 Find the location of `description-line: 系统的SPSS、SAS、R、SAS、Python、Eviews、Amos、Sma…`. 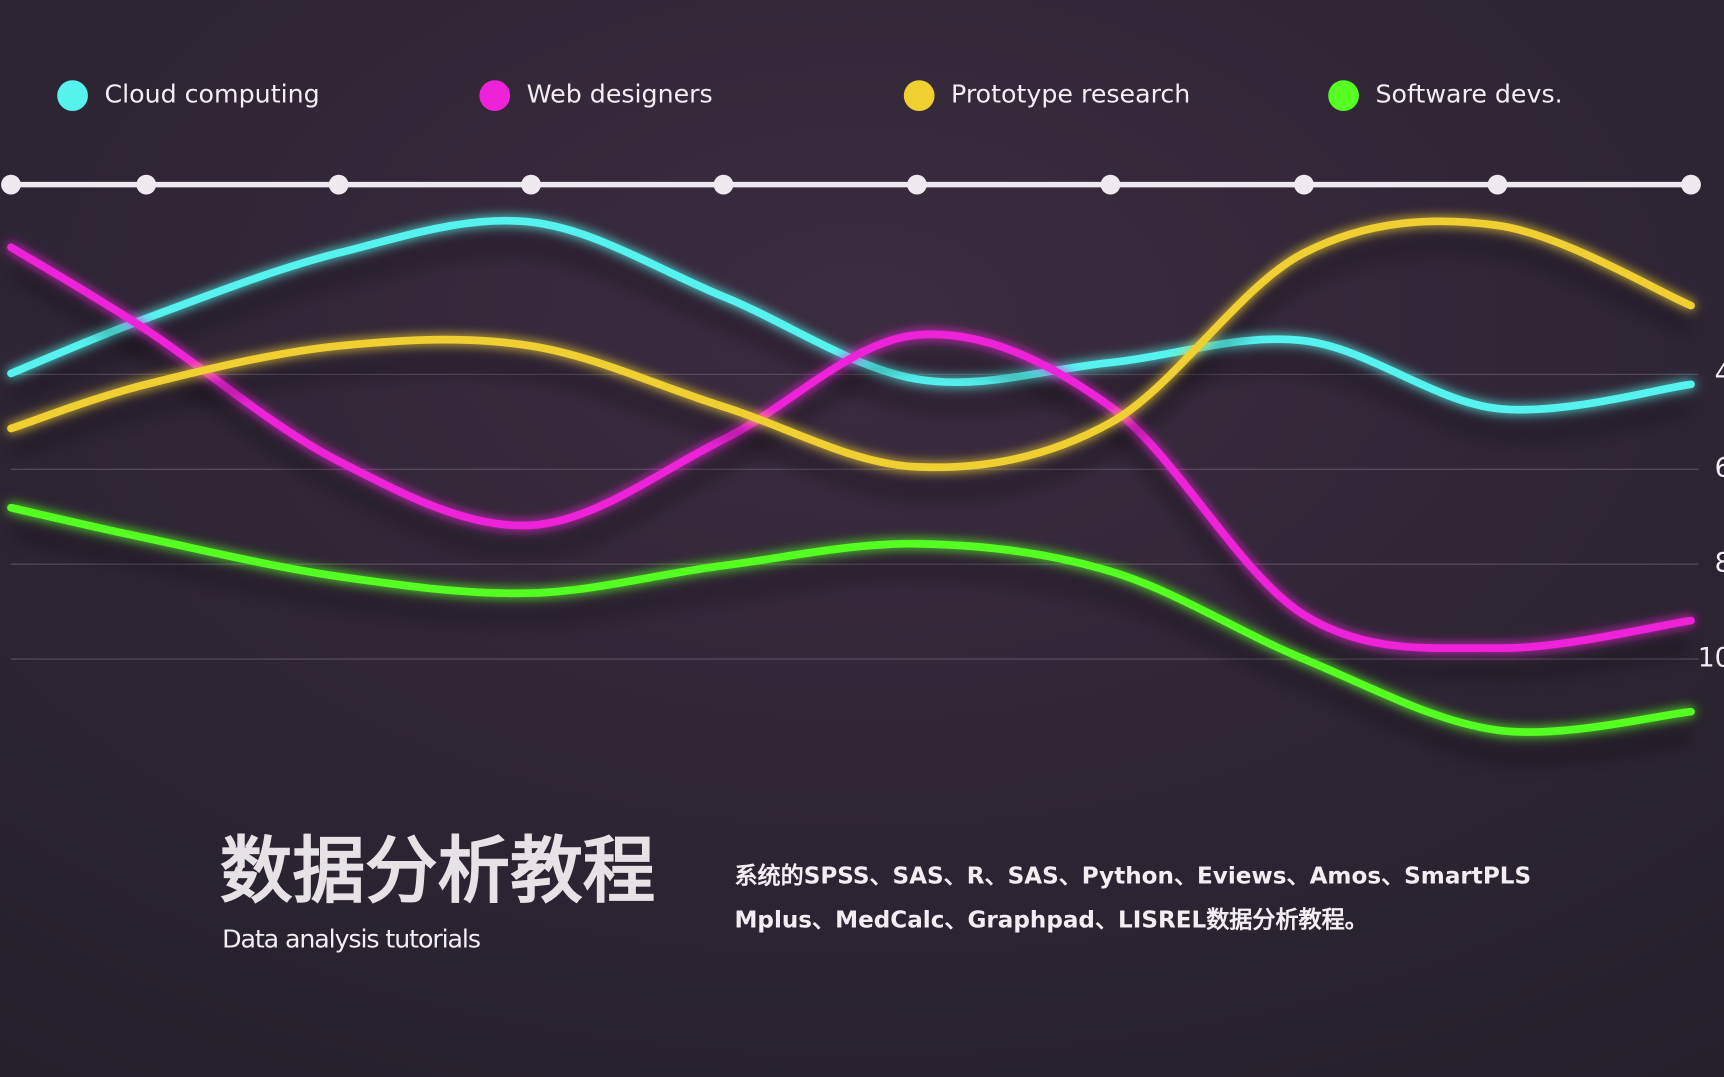

description-line: 系统的SPSS、SAS、R、SAS、Python、Eviews、Amos、Sma… is located at coordinates (1132, 875).